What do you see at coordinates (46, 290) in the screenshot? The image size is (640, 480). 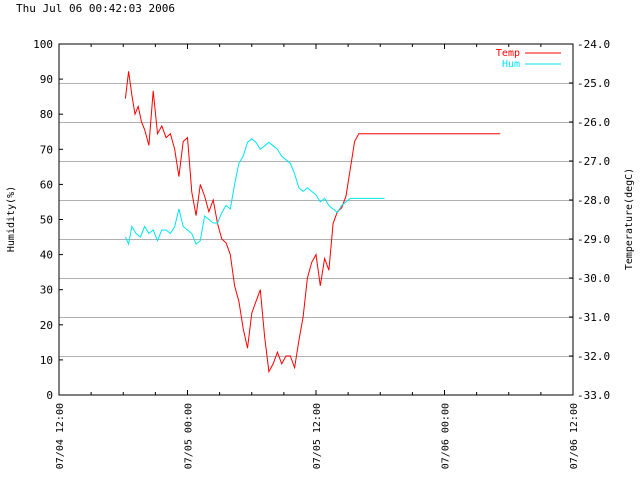 I see `left-tick-label: 30` at bounding box center [46, 290].